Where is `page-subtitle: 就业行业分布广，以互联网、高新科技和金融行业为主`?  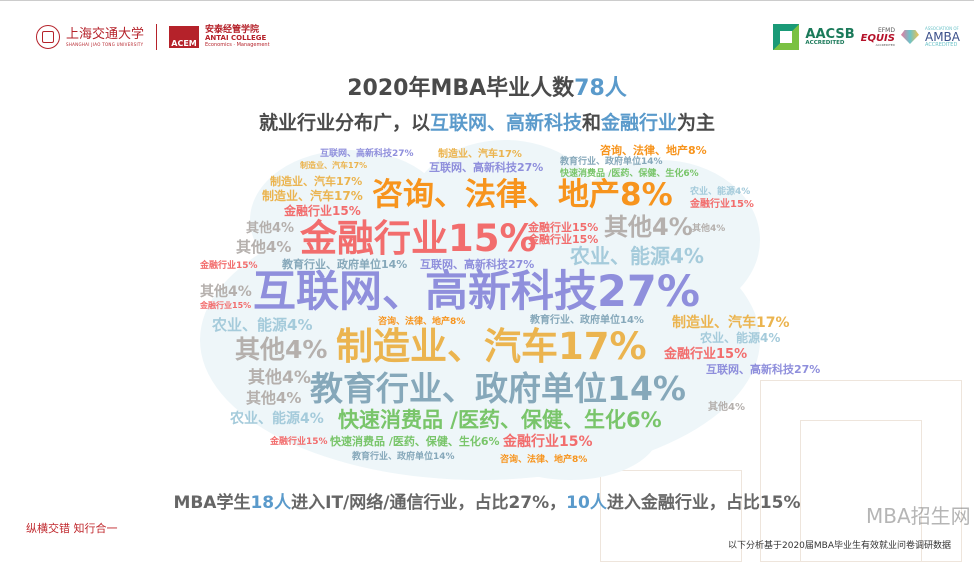
page-subtitle: 就业行业分布广，以互联网、高新科技和金融行业为主 is located at coordinates (487, 121).